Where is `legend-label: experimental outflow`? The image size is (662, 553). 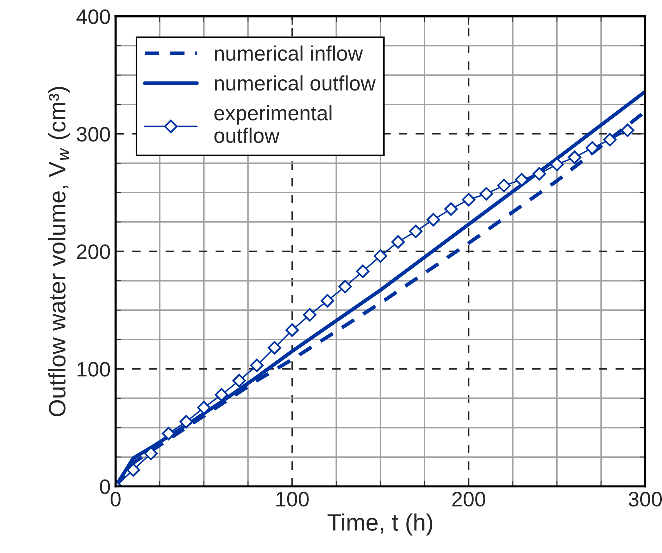 legend-label: experimental outflow is located at coordinates (273, 124).